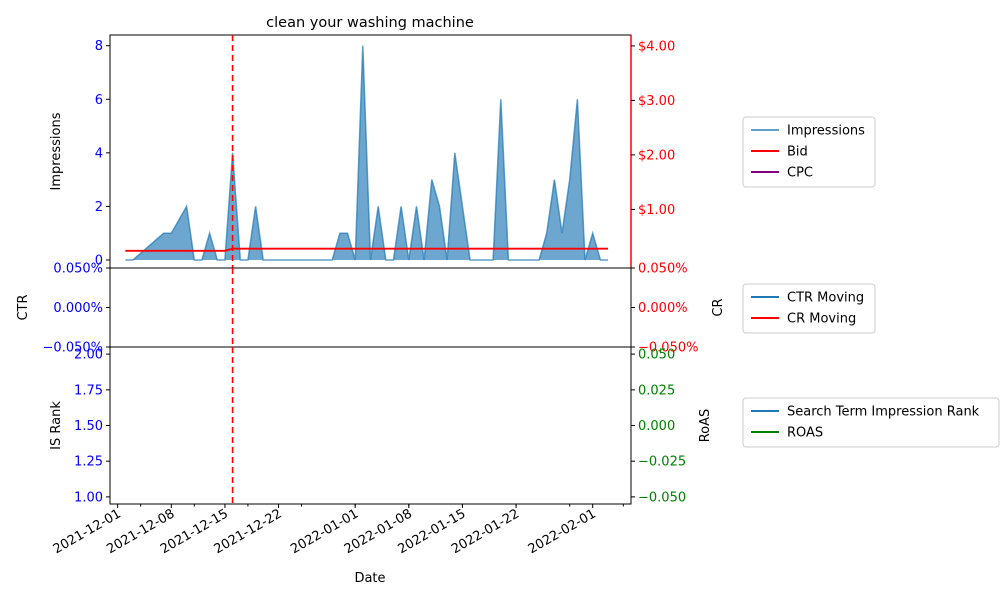 This screenshot has width=1000, height=600. Describe the element at coordinates (826, 131) in the screenshot. I see `legend-label: Impressions` at that location.